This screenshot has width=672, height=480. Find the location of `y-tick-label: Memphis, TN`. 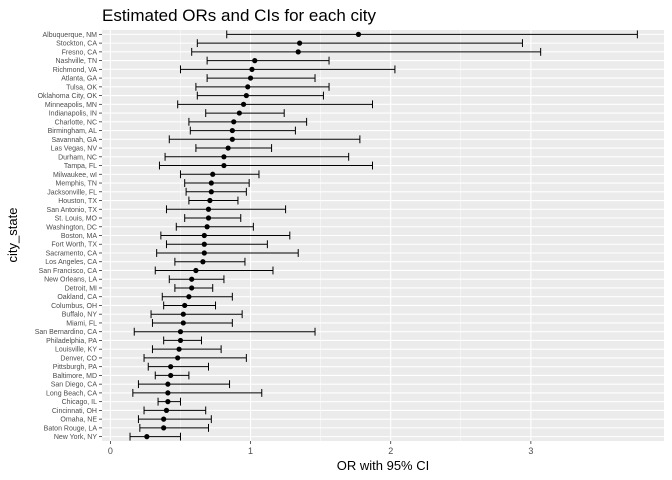

y-tick-label: Memphis, TN is located at coordinates (77, 184).